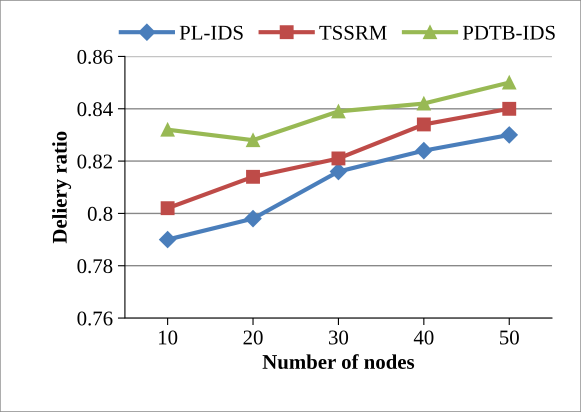 The height and width of the screenshot is (412, 581). I want to click on y-tick-label: 0.76, so click(94, 318).